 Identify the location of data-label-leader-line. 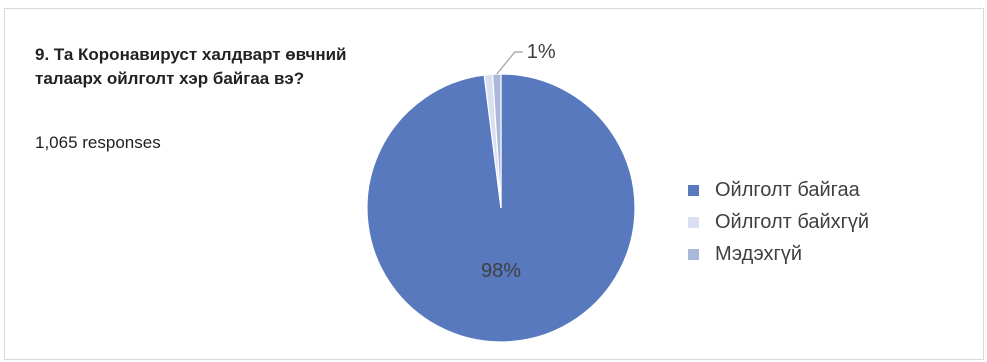
(509, 63).